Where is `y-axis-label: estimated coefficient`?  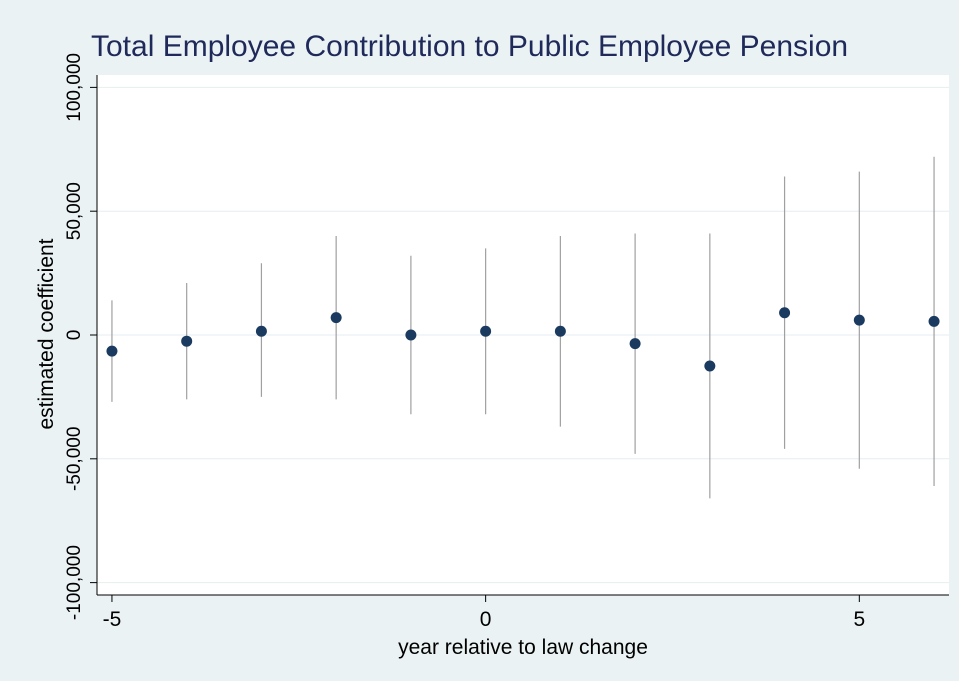 y-axis-label: estimated coefficient is located at coordinates (46, 333).